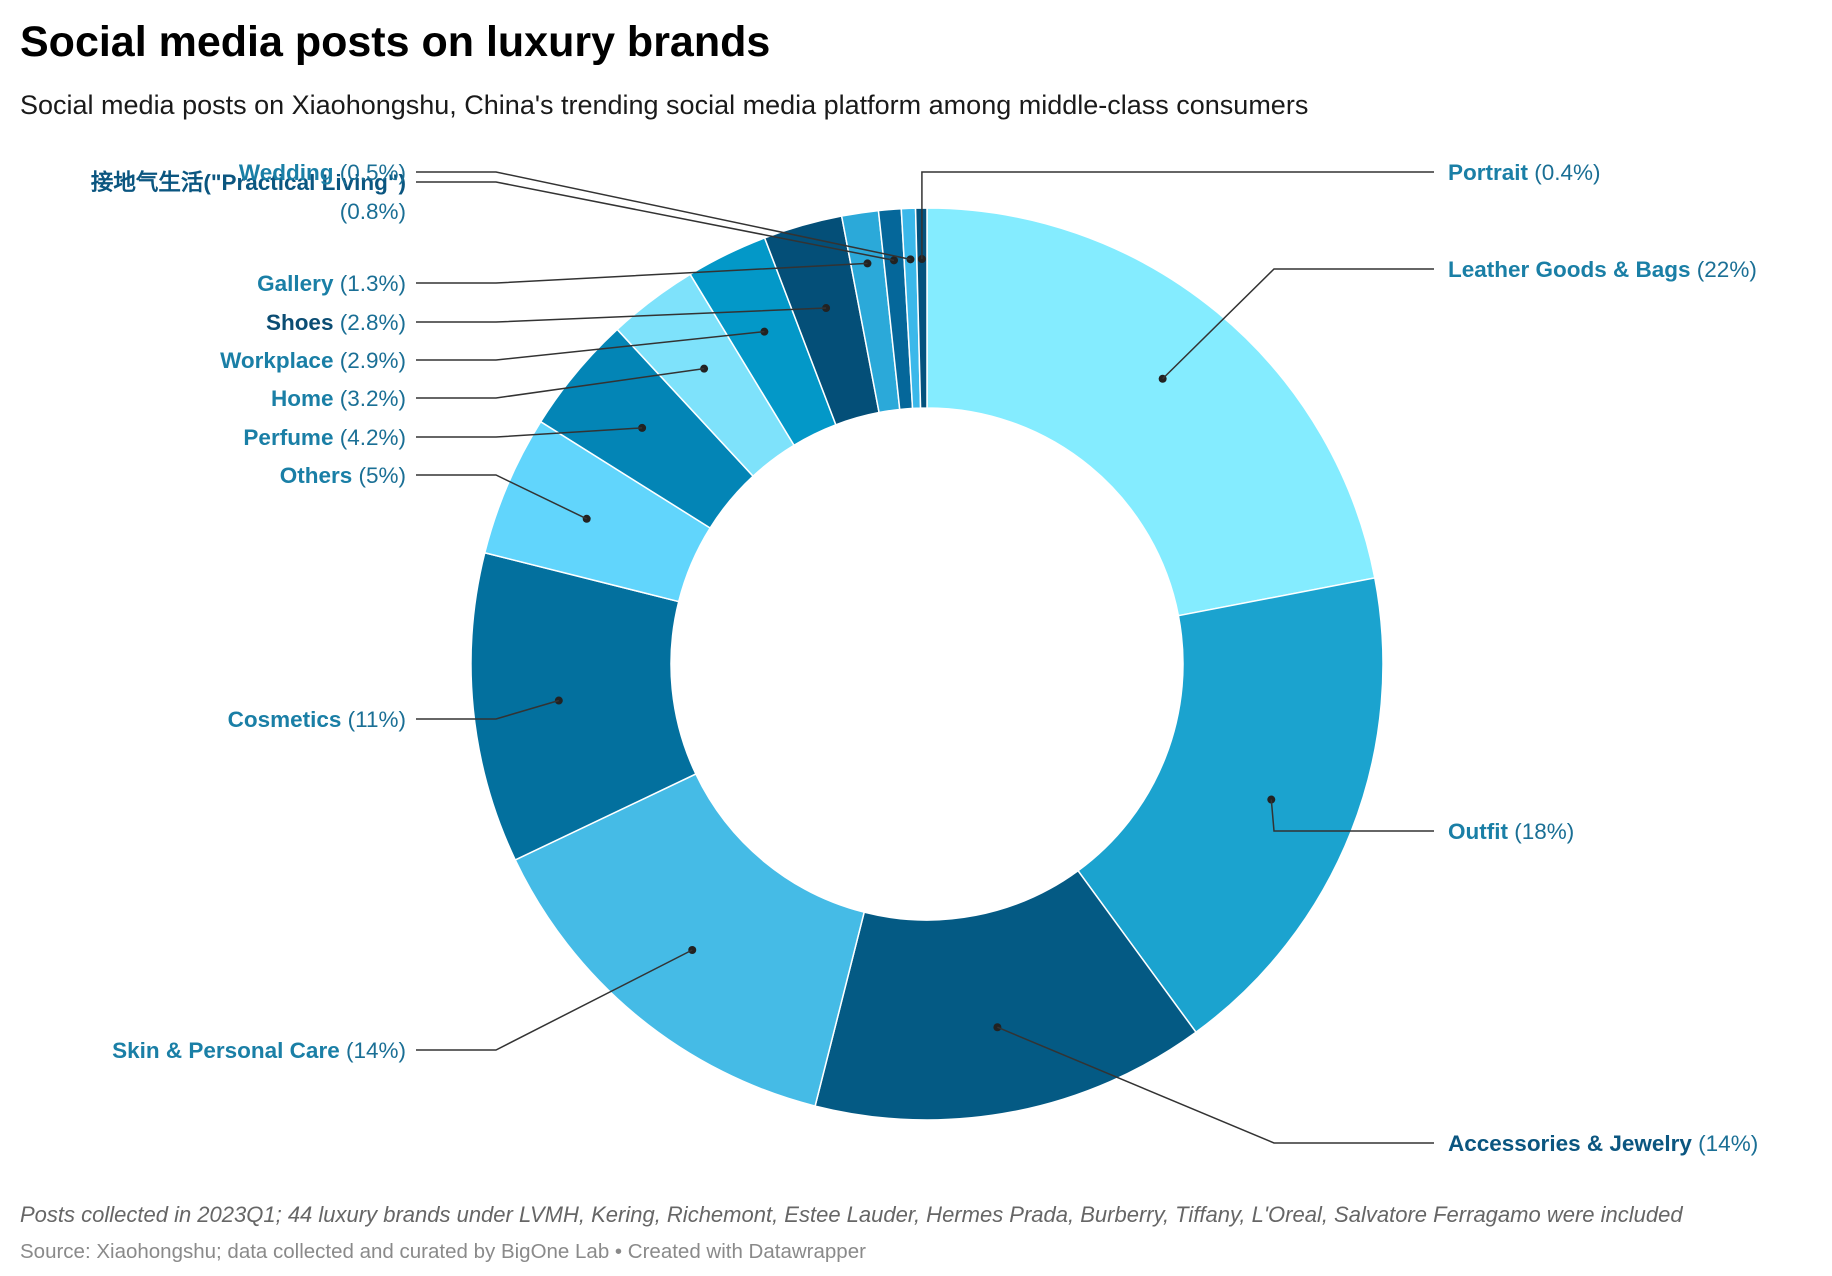  I want to click on slice-label-name: 接地气生活("Practical Living"), so click(248, 182).